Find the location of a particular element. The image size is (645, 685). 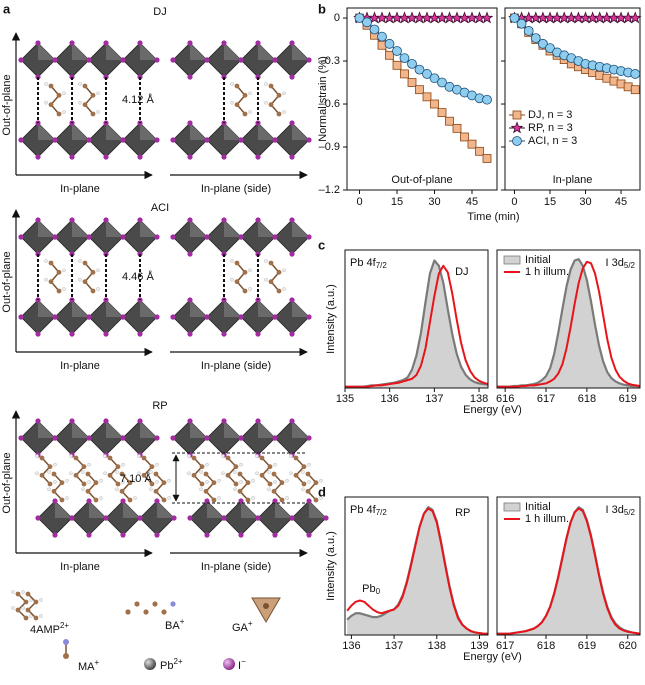

y-tick-label: 0 is located at coordinates (337, 18).